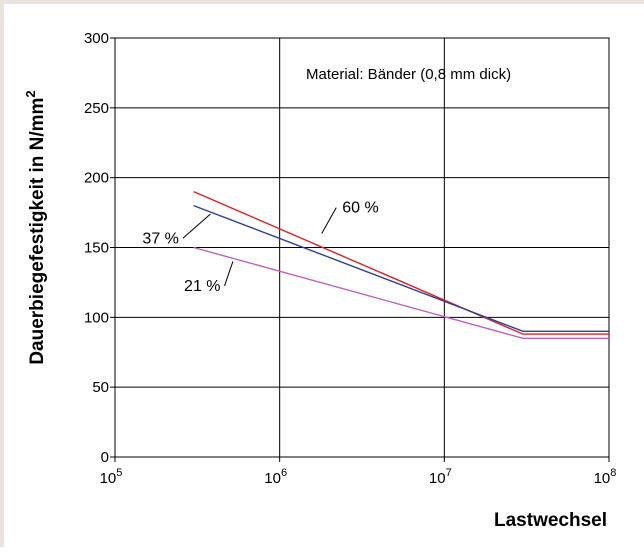  I want to click on series-label: 21 %, so click(202, 286).